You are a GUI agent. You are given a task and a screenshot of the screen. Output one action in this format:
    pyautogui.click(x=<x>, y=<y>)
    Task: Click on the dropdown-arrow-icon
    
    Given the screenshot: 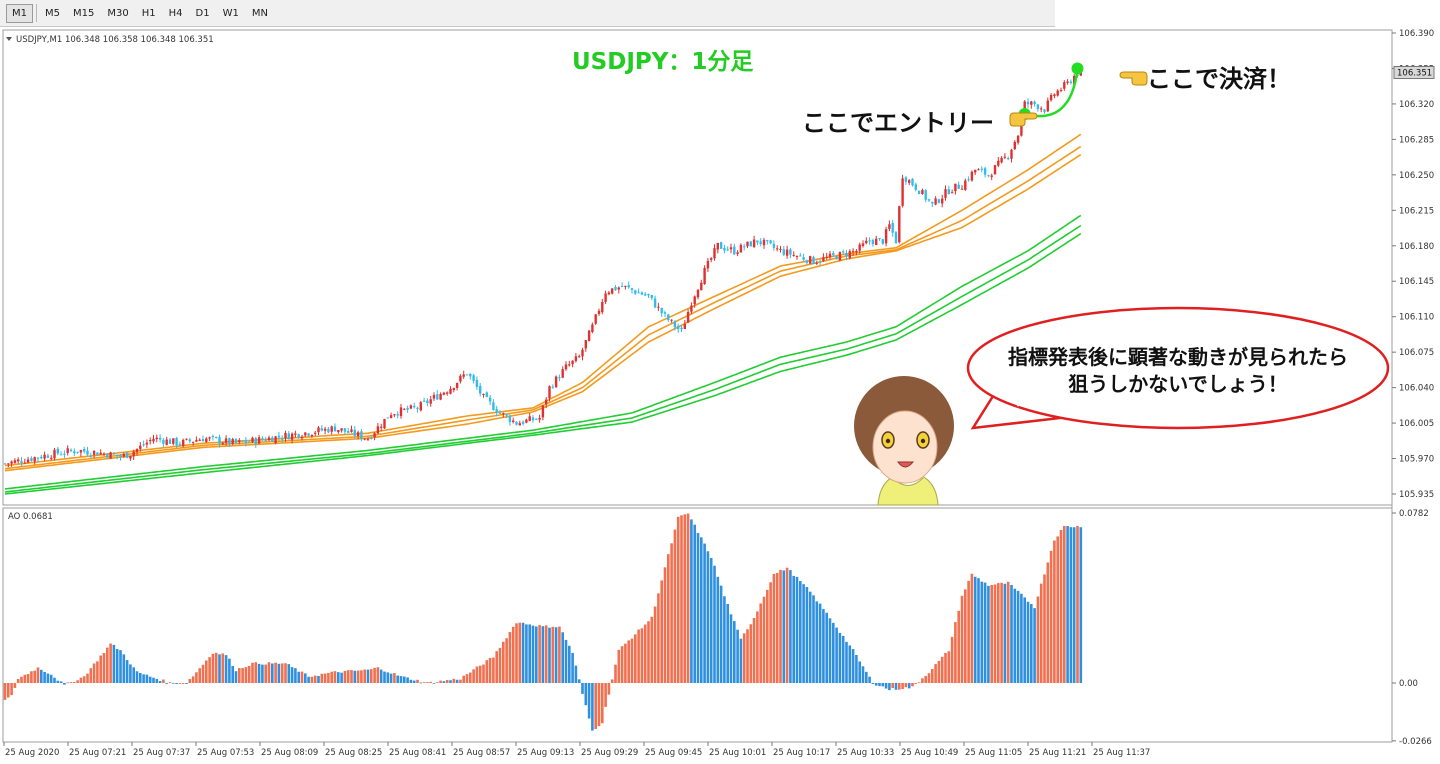 What is the action you would take?
    pyautogui.click(x=9, y=39)
    